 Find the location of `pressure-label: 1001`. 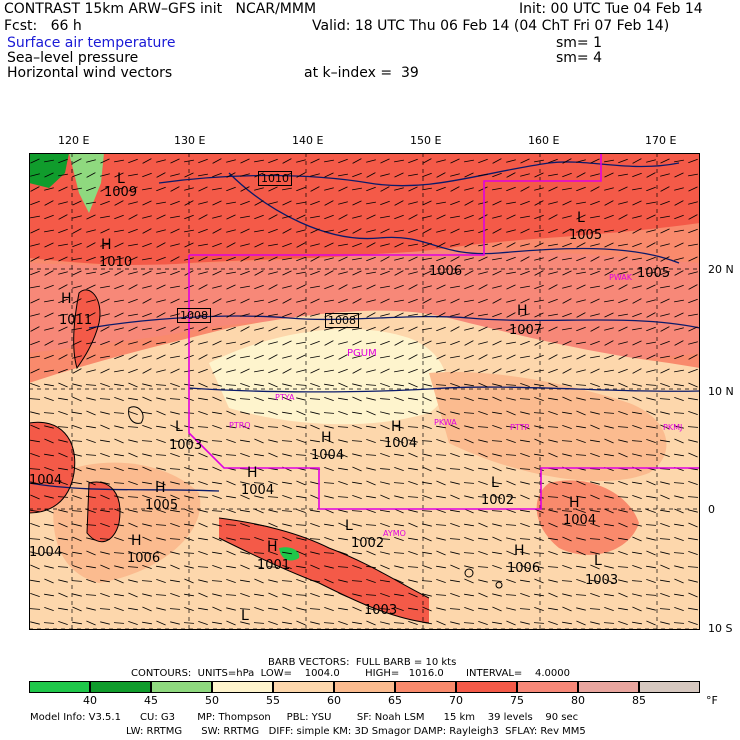

pressure-label: 1001 is located at coordinates (274, 565).